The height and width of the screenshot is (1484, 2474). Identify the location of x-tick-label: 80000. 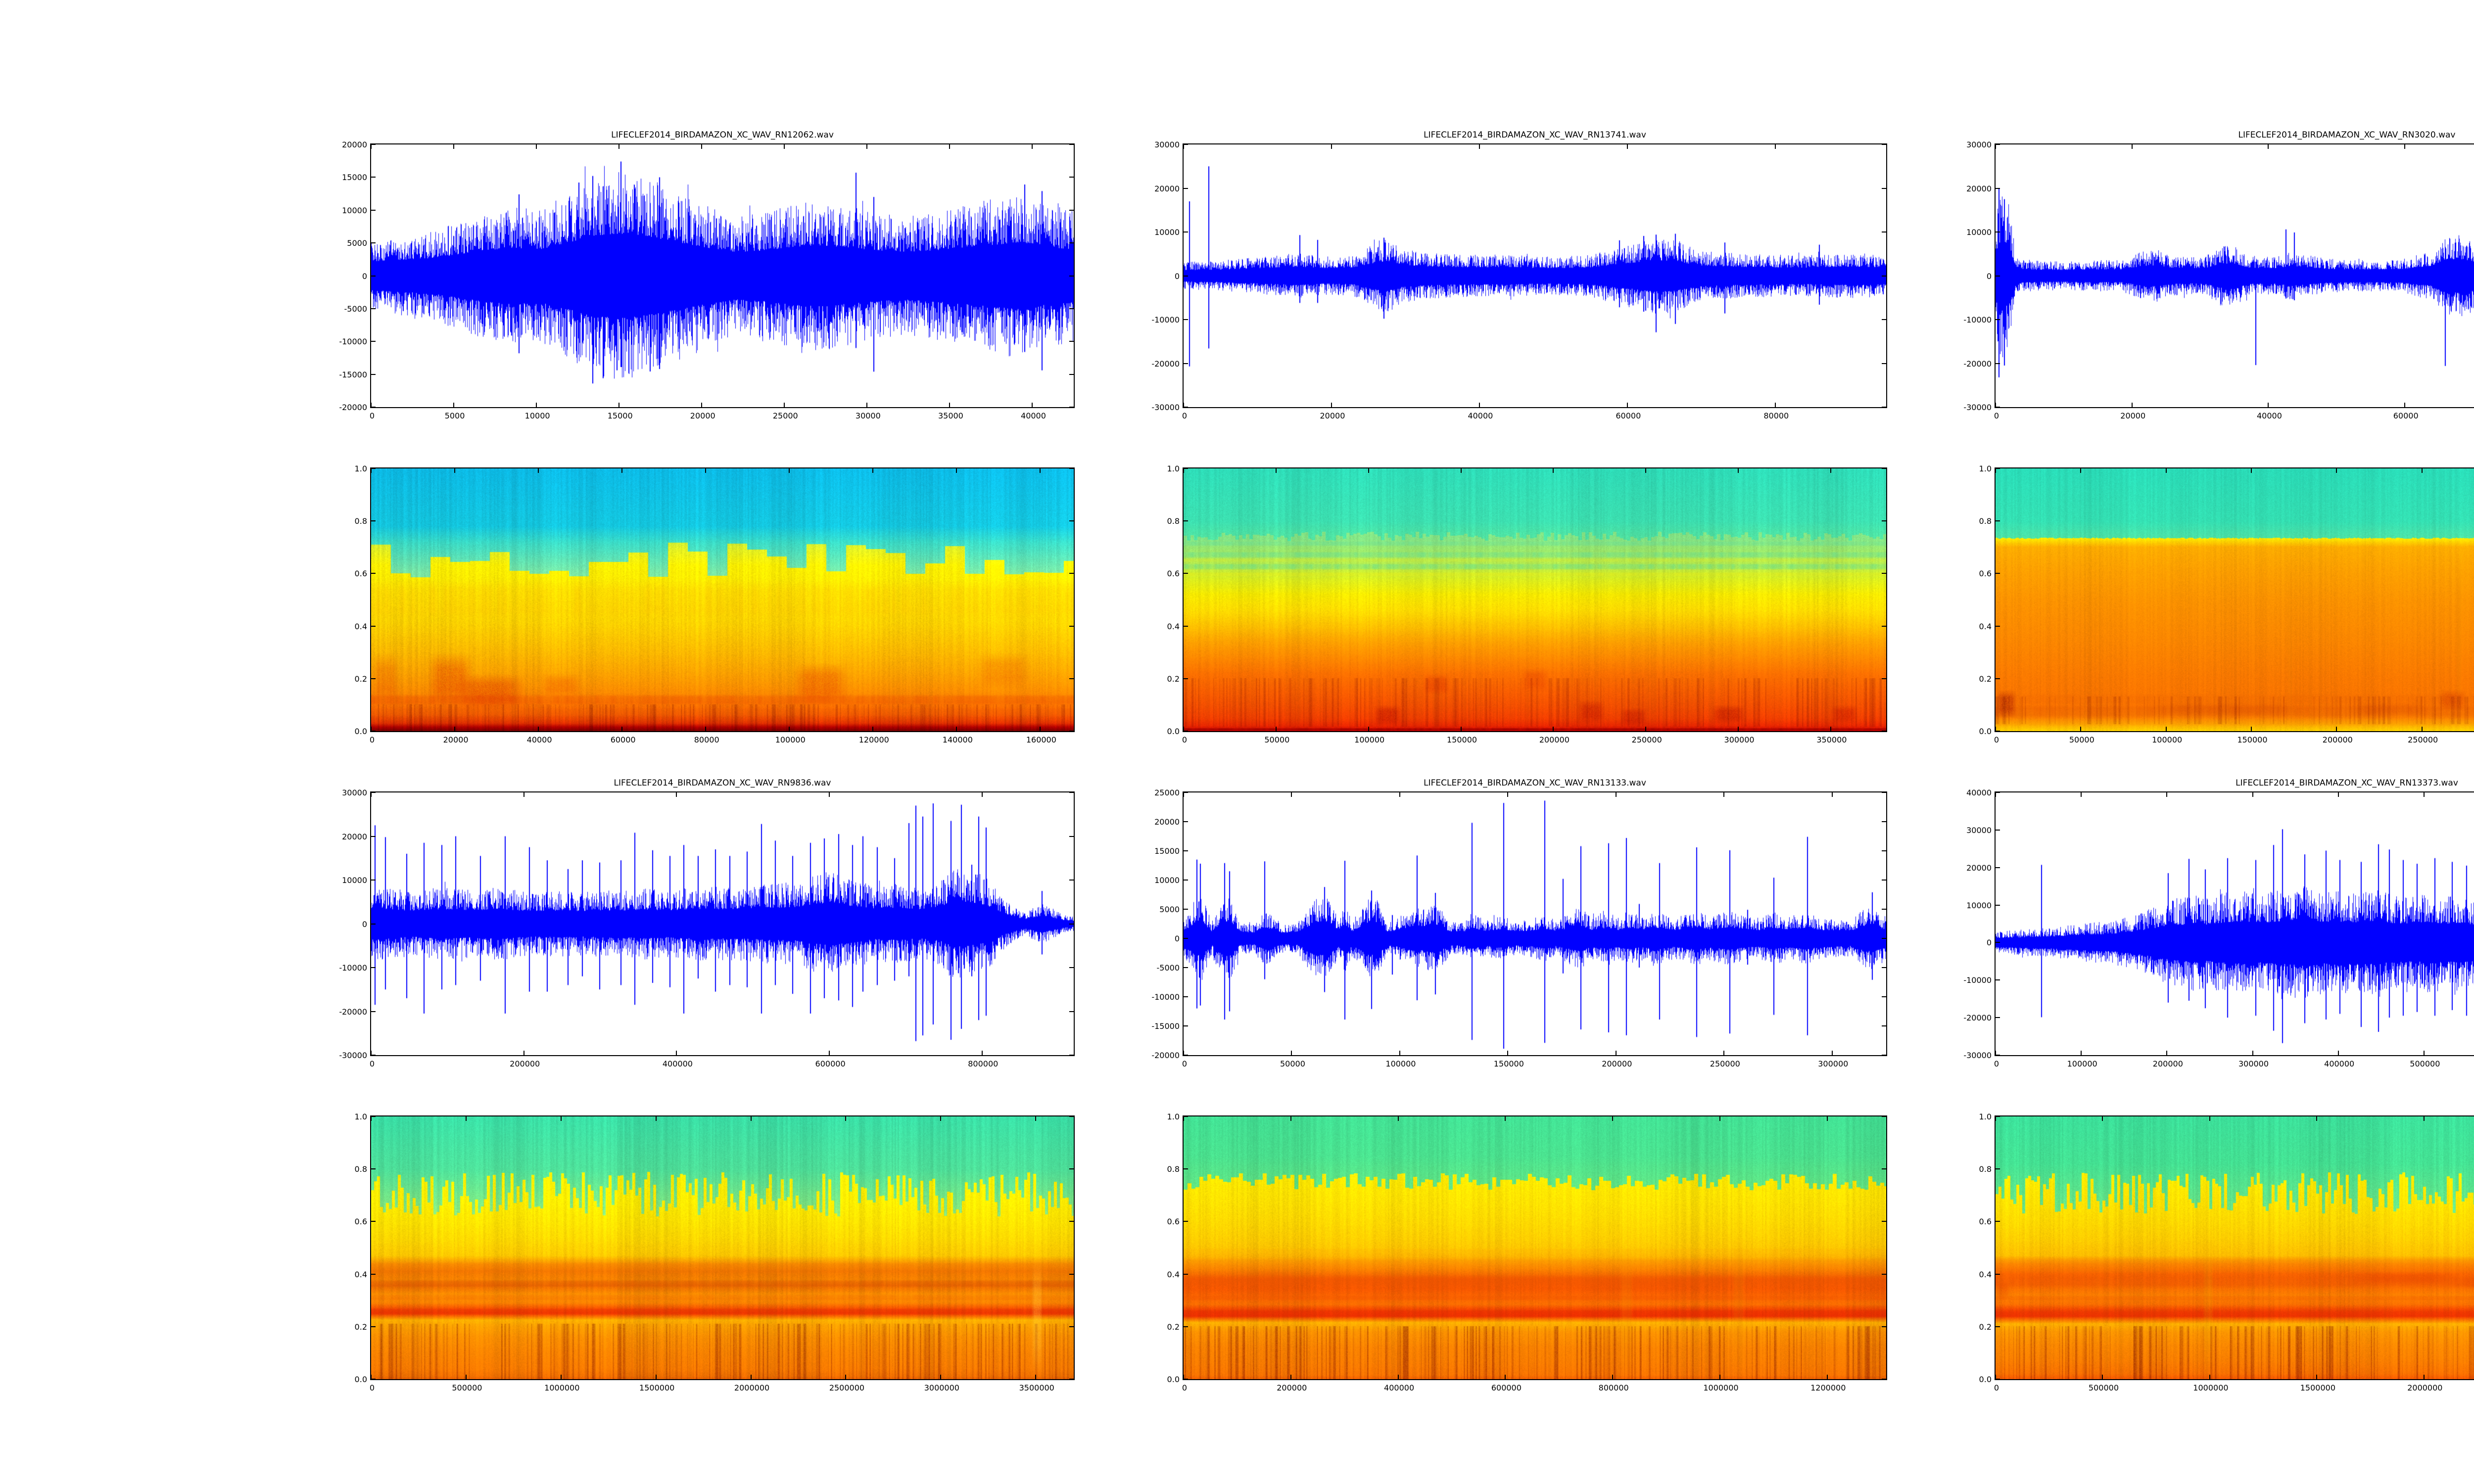
(707, 739).